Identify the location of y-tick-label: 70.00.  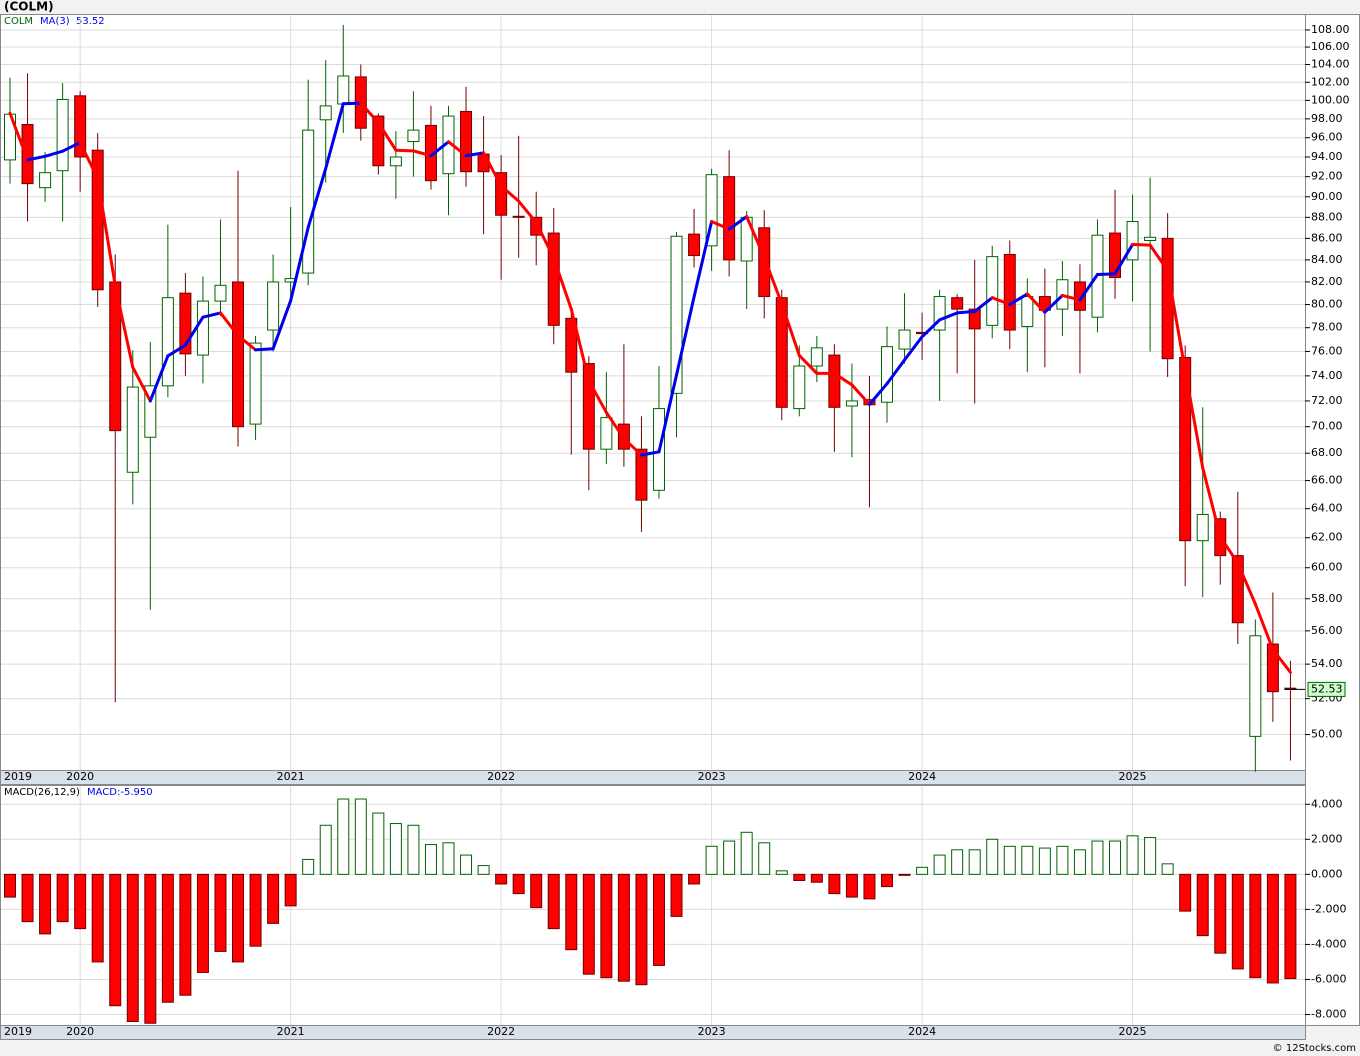
(1327, 426).